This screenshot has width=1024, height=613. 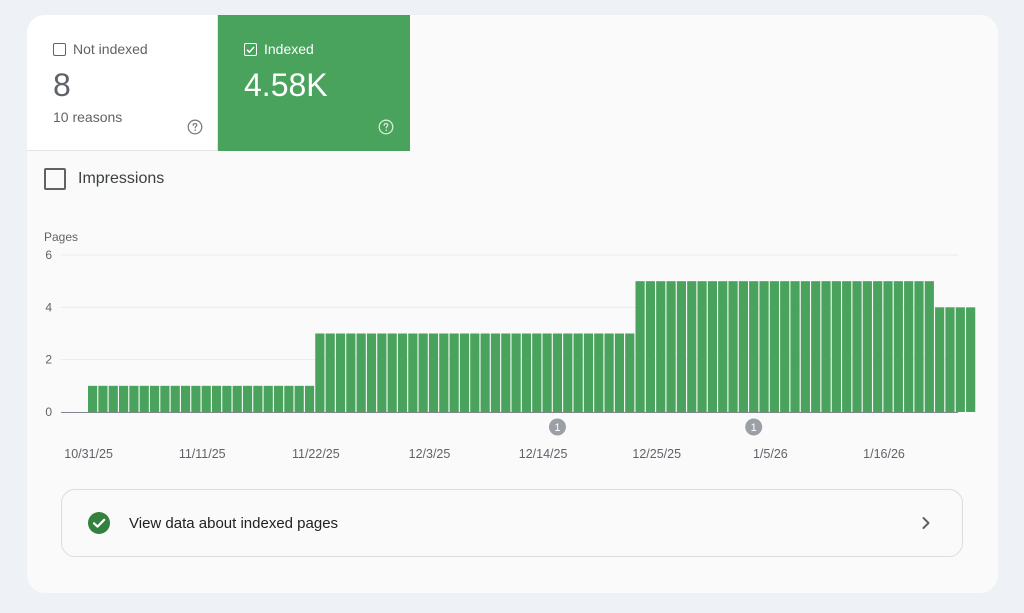 What do you see at coordinates (55, 179) in the screenshot?
I see `impressions-checkbox` at bounding box center [55, 179].